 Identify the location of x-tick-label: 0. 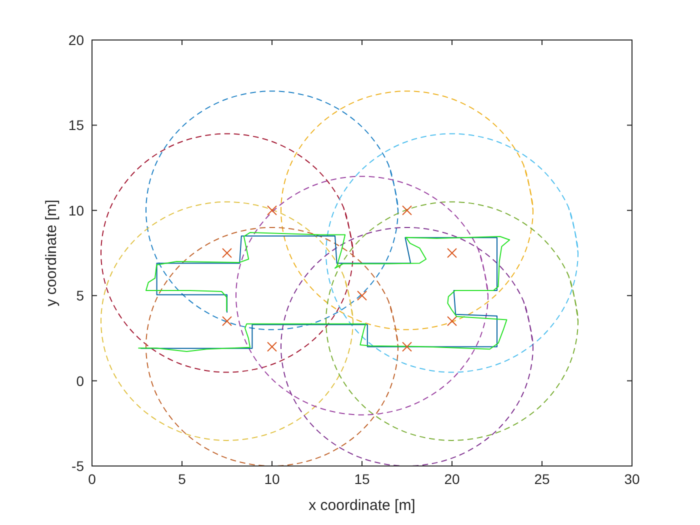
(92, 479).